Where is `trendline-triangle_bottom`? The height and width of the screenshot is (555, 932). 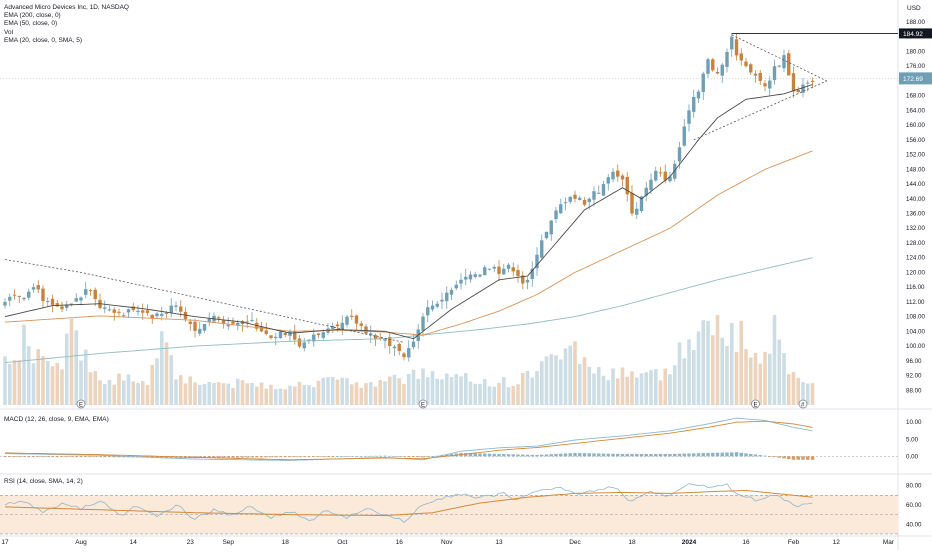
trendline-triangle_bottom is located at coordinates (760, 110).